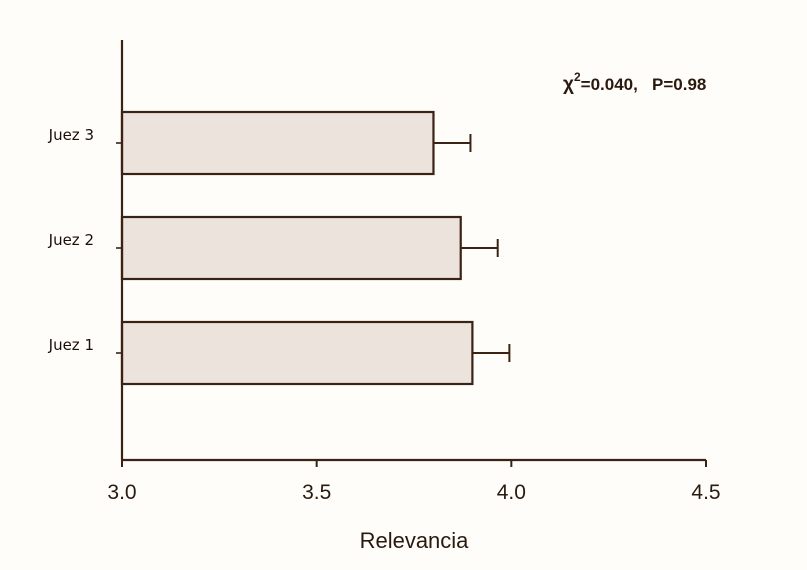 The height and width of the screenshot is (570, 807). What do you see at coordinates (316, 492) in the screenshot?
I see `x-tick-label-3.5: 3.5` at bounding box center [316, 492].